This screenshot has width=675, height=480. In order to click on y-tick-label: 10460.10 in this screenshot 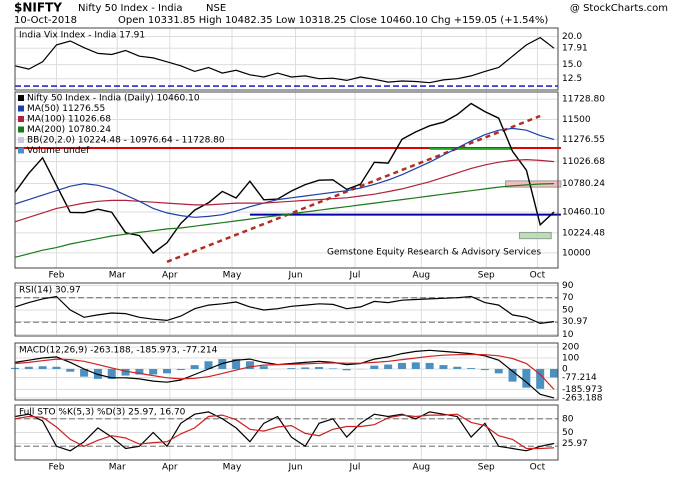, I will do `click(583, 212)`.